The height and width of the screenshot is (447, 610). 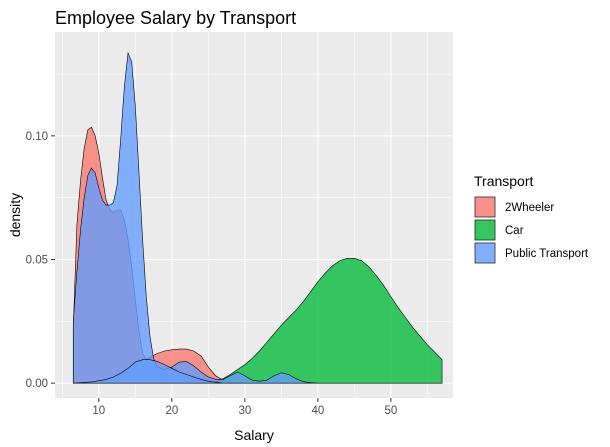 What do you see at coordinates (514, 231) in the screenshot?
I see `legend-label-car: Car` at bounding box center [514, 231].